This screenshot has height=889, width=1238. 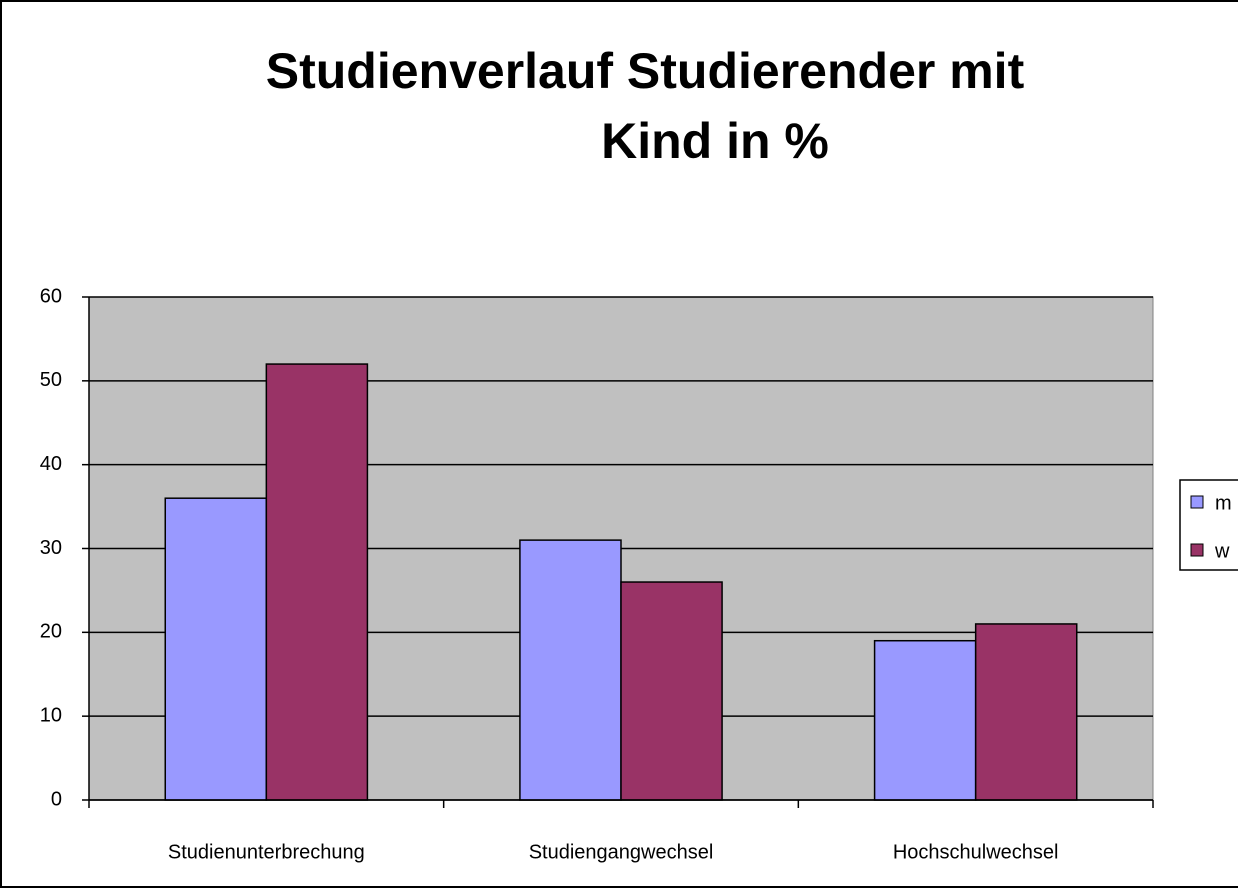 What do you see at coordinates (51, 380) in the screenshot?
I see `y-tick-label: 50` at bounding box center [51, 380].